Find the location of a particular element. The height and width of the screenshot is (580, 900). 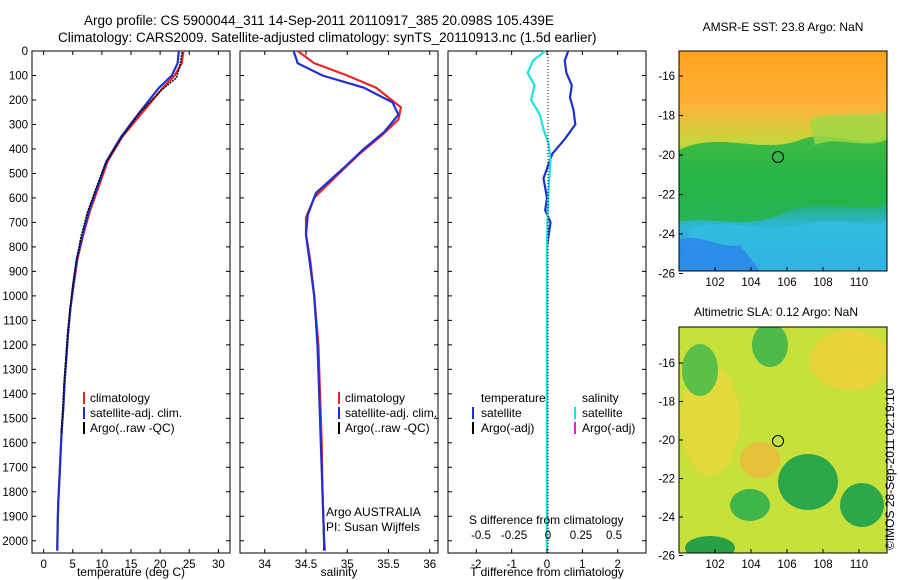

x-tick-label: 5 is located at coordinates (73, 565).